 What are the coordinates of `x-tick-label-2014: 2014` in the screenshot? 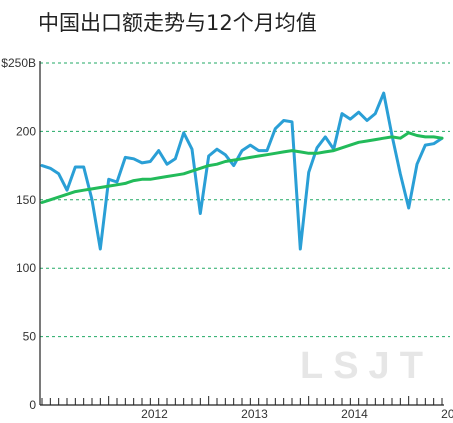 It's located at (354, 414).